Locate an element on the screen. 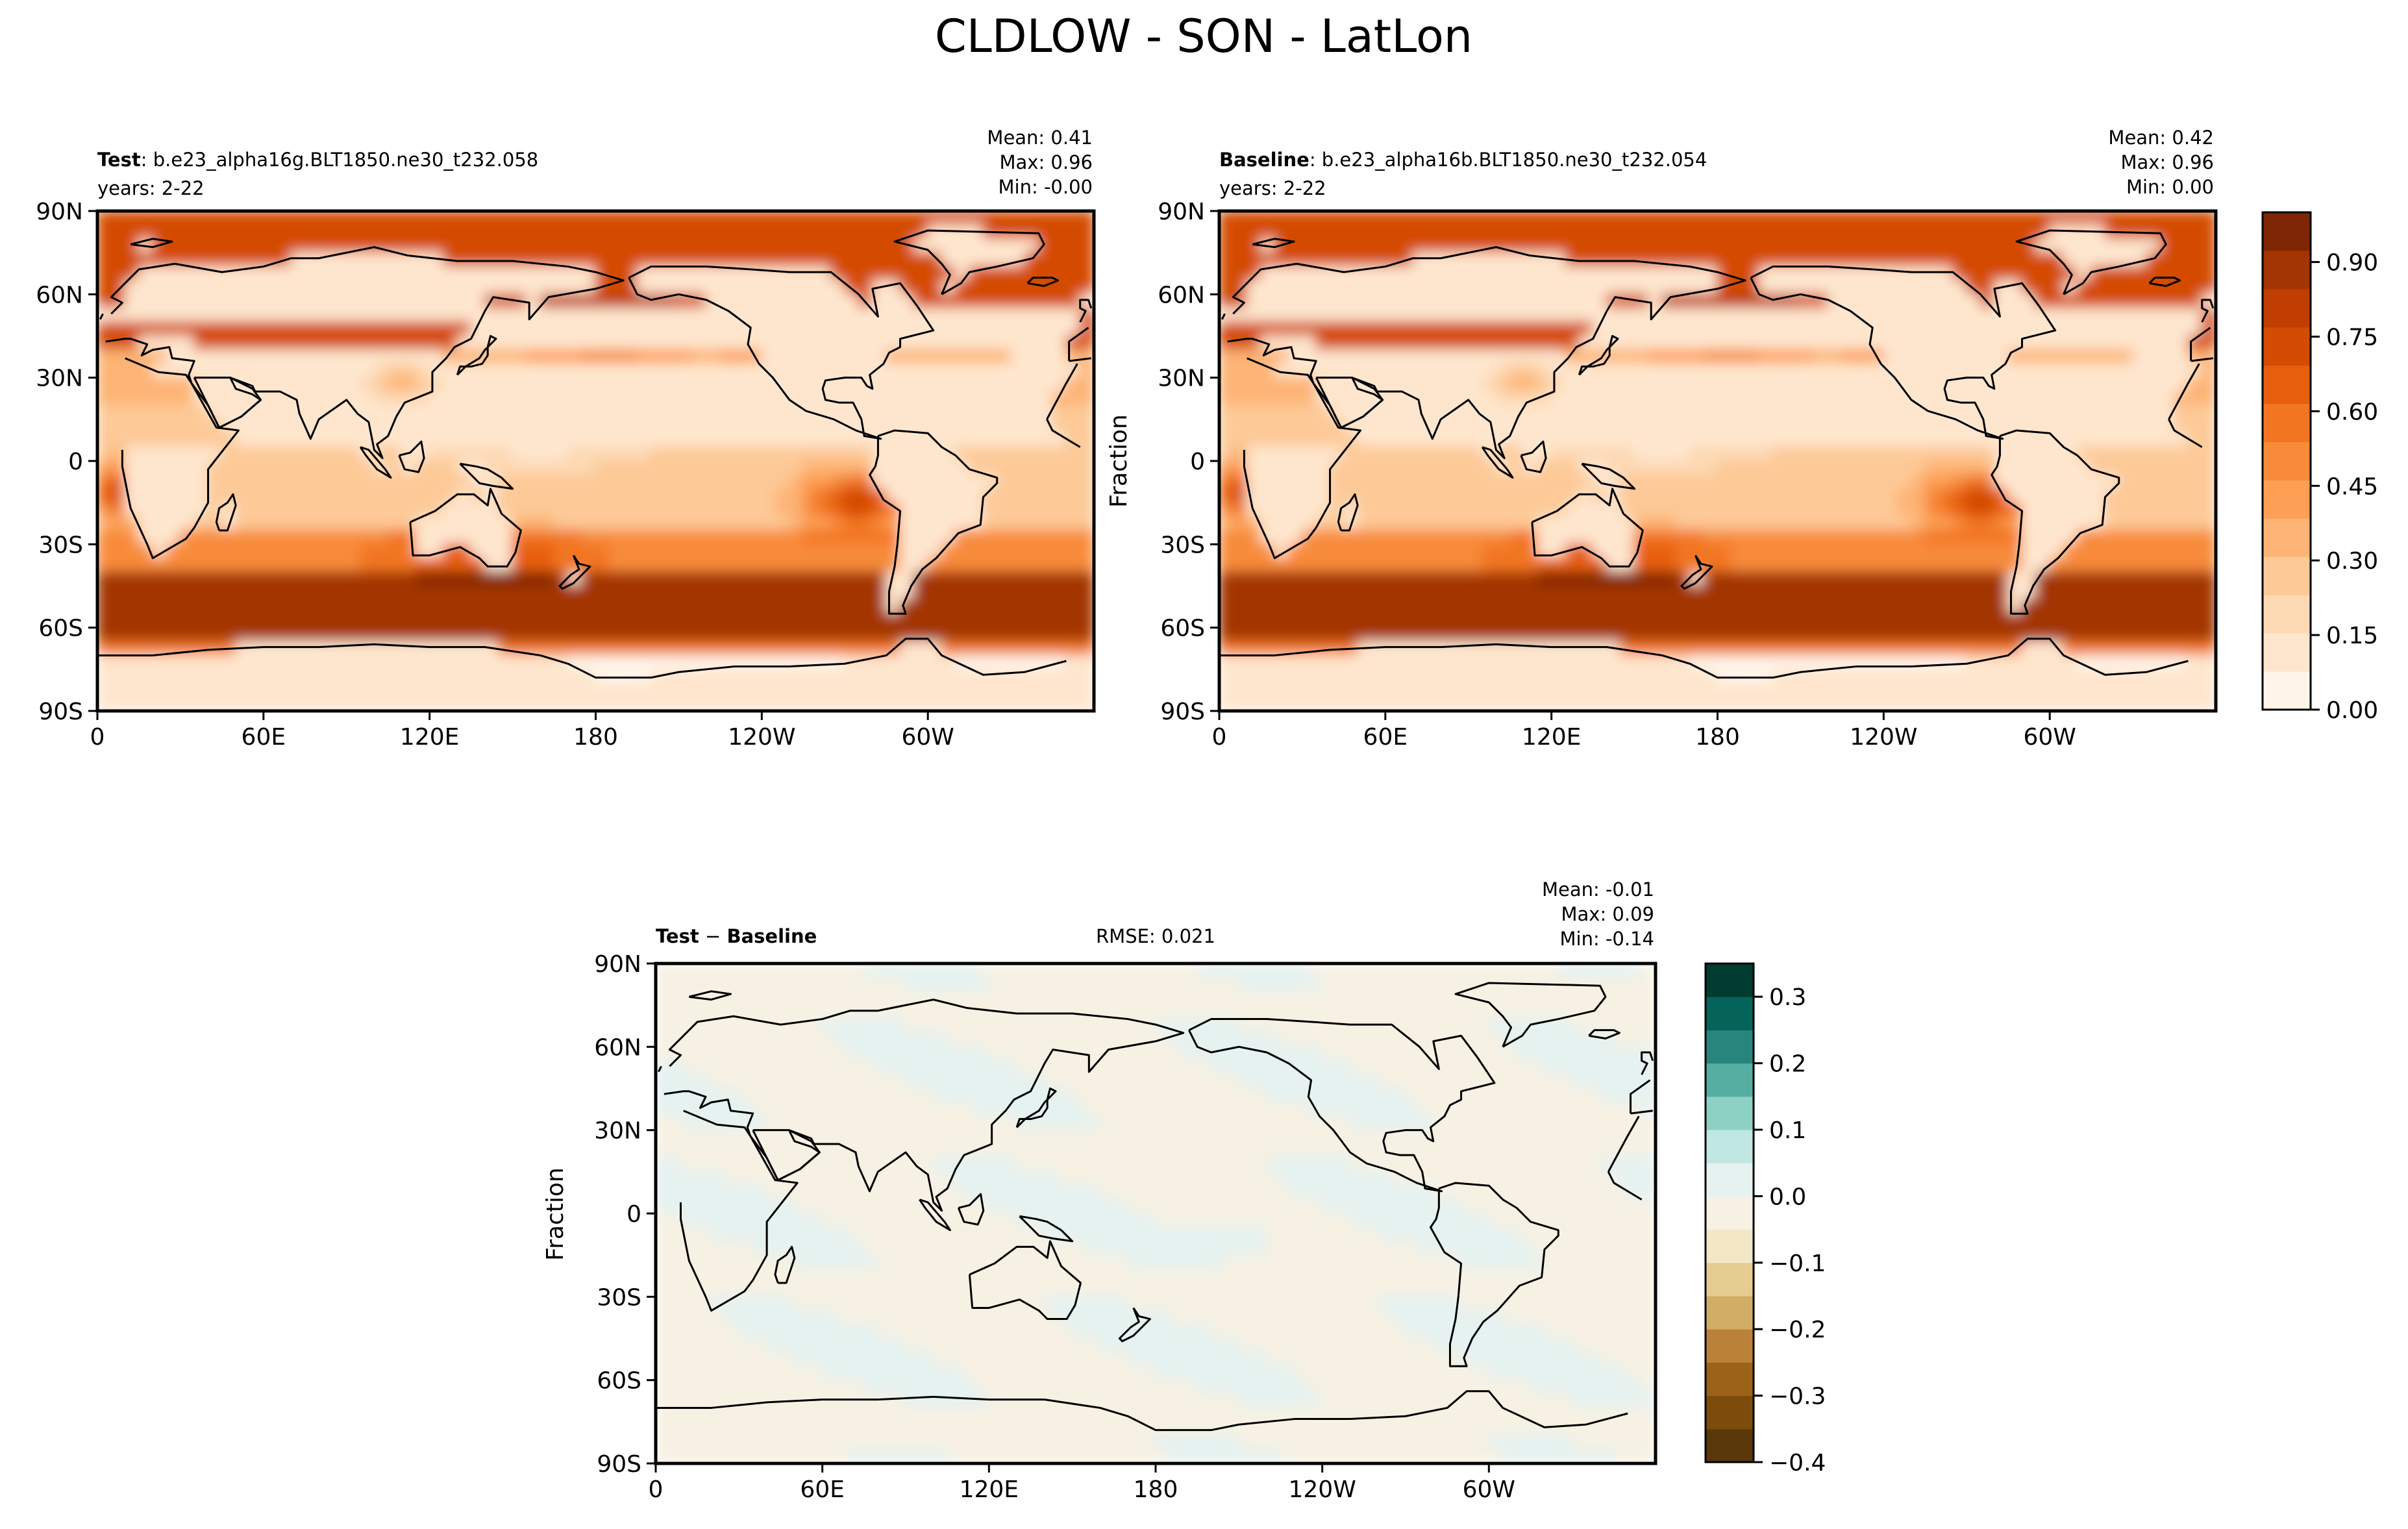 This screenshot has height=1529, width=2408. panel-diff-rmse: RMSE: 0.021 is located at coordinates (1155, 936).